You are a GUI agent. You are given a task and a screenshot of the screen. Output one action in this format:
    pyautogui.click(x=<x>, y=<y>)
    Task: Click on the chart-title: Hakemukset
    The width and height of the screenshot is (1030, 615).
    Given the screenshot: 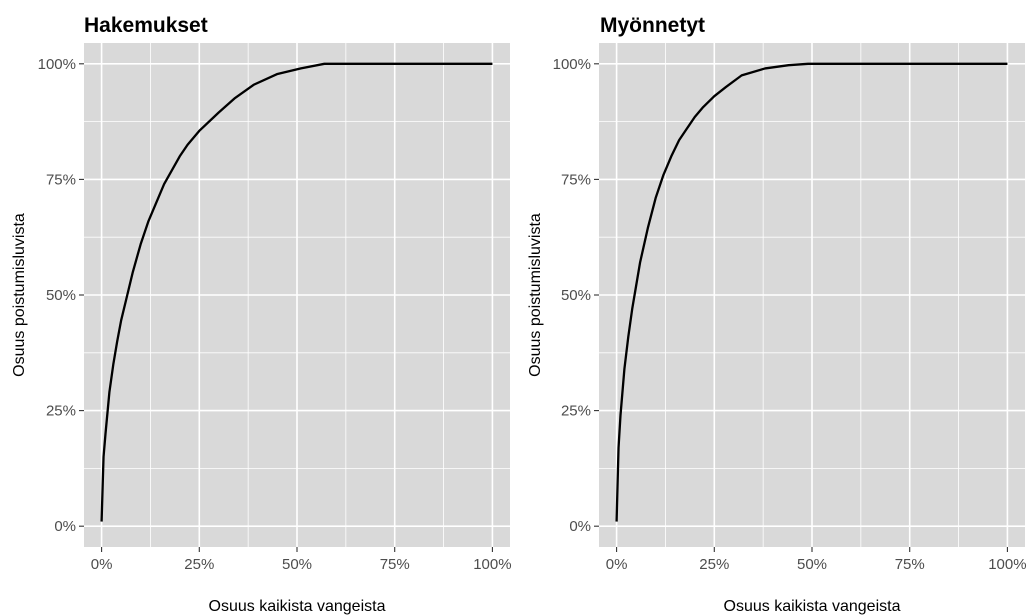 What is the action you would take?
    pyautogui.click(x=146, y=25)
    